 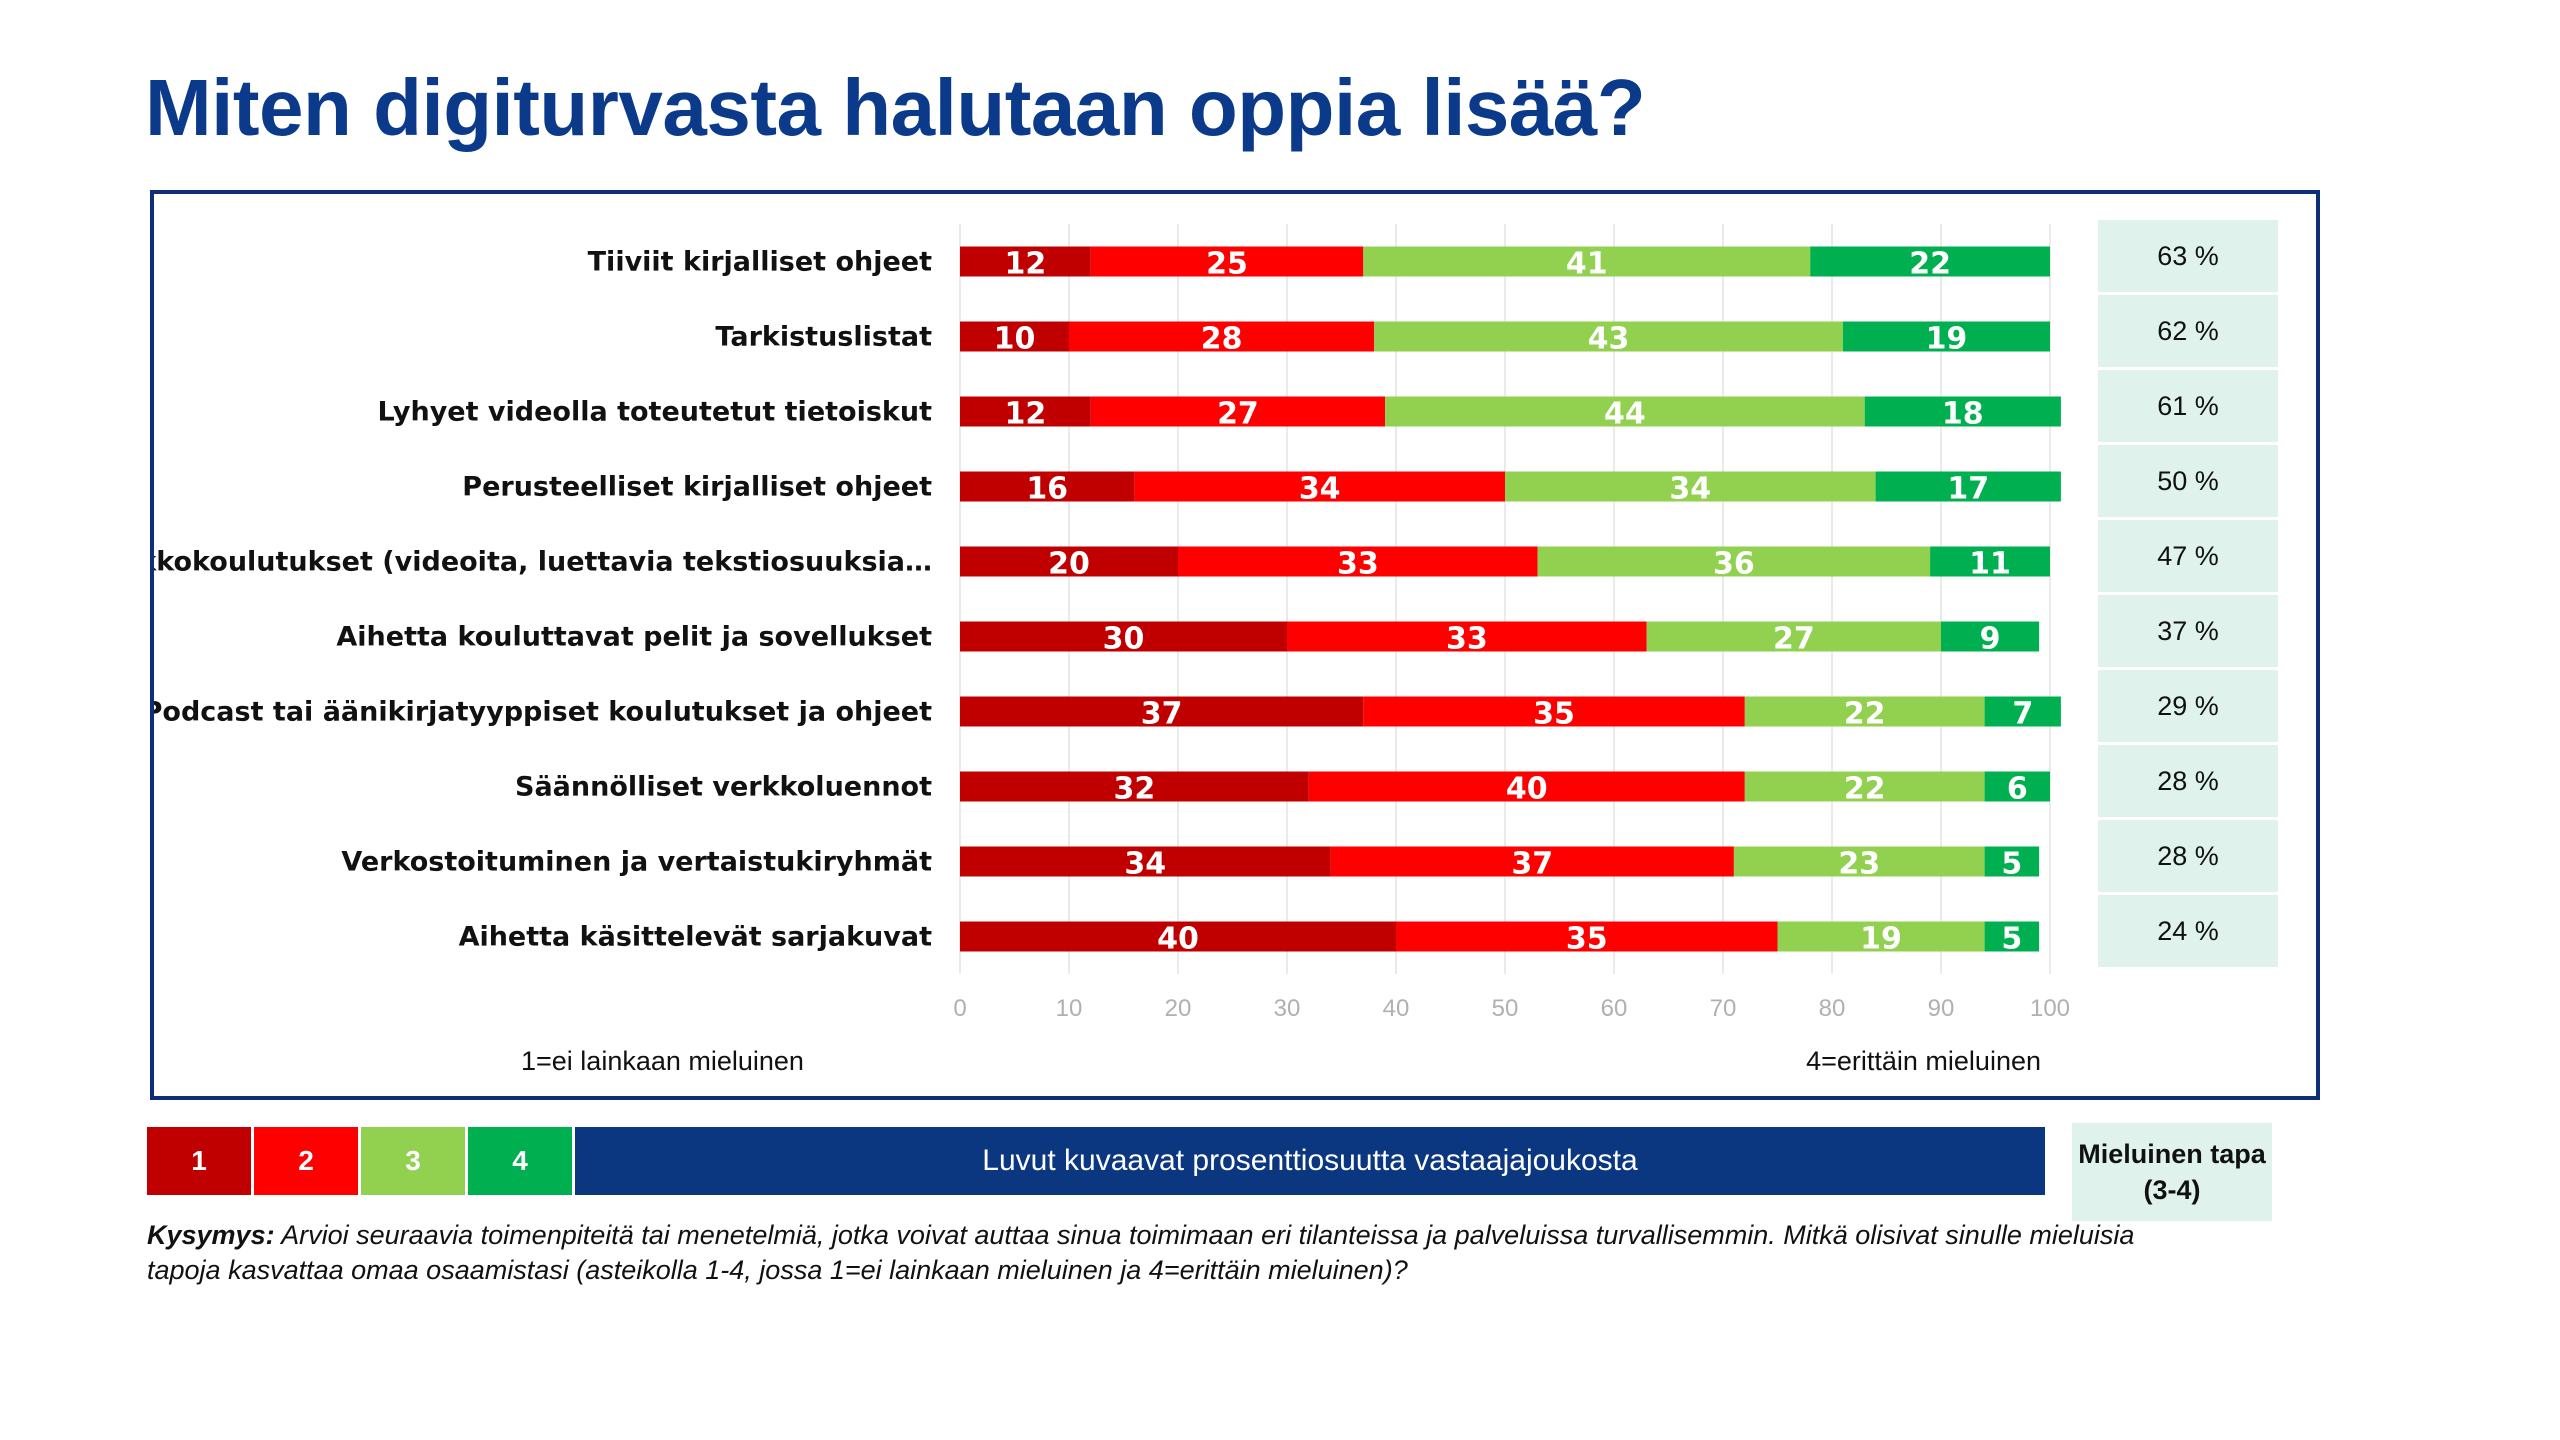 What do you see at coordinates (2188, 856) in the screenshot?
I see `share-cell: 28 %` at bounding box center [2188, 856].